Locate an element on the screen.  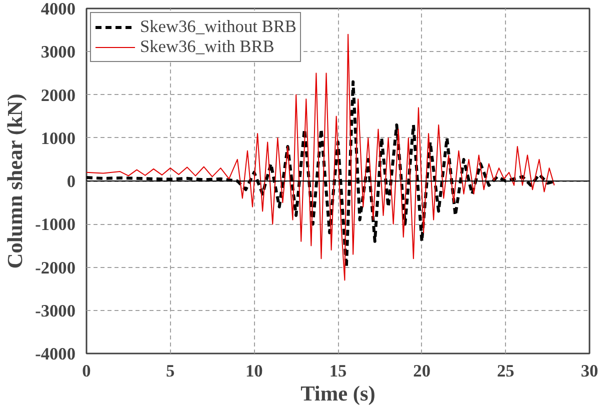
x-tick-label: 25 is located at coordinates (506, 371).